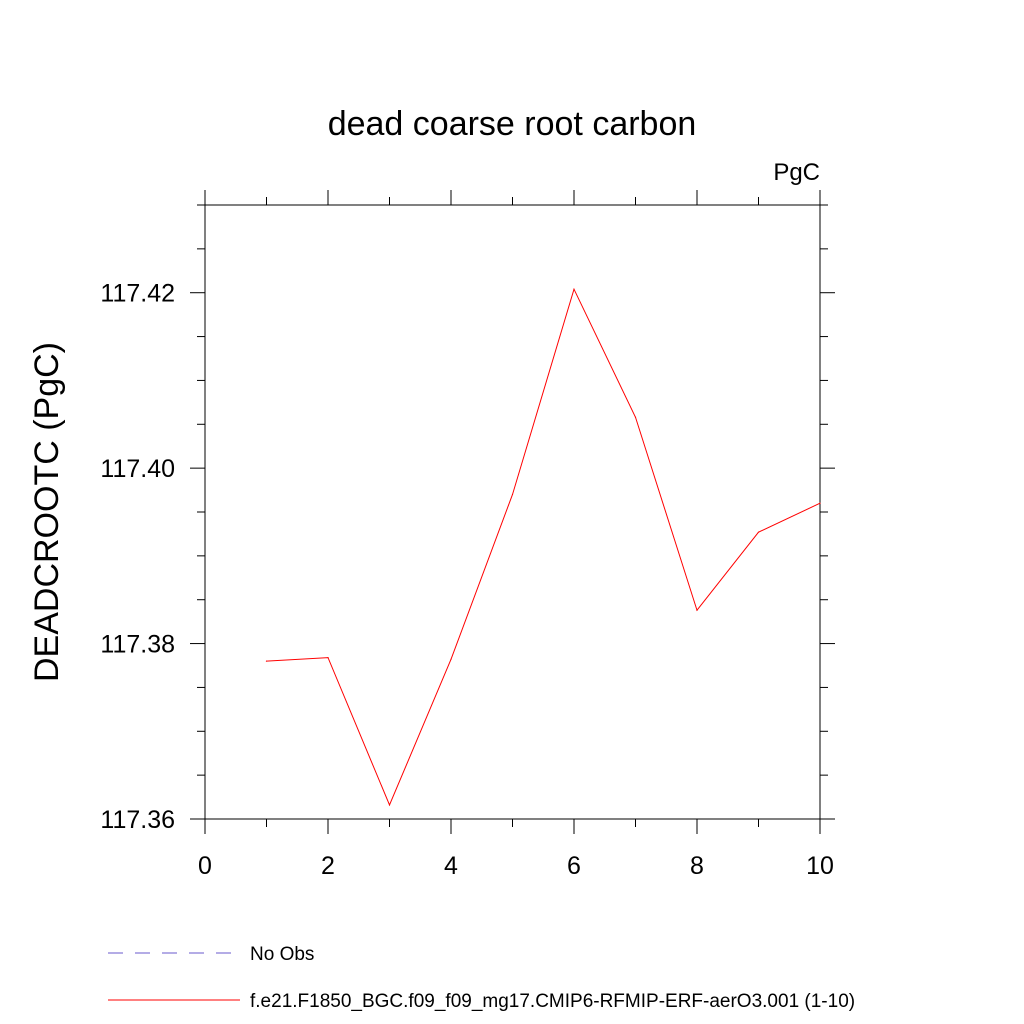 Image resolution: width=1024 pixels, height=1024 pixels. What do you see at coordinates (137, 645) in the screenshot?
I see `y-tick-label: 117.38` at bounding box center [137, 645].